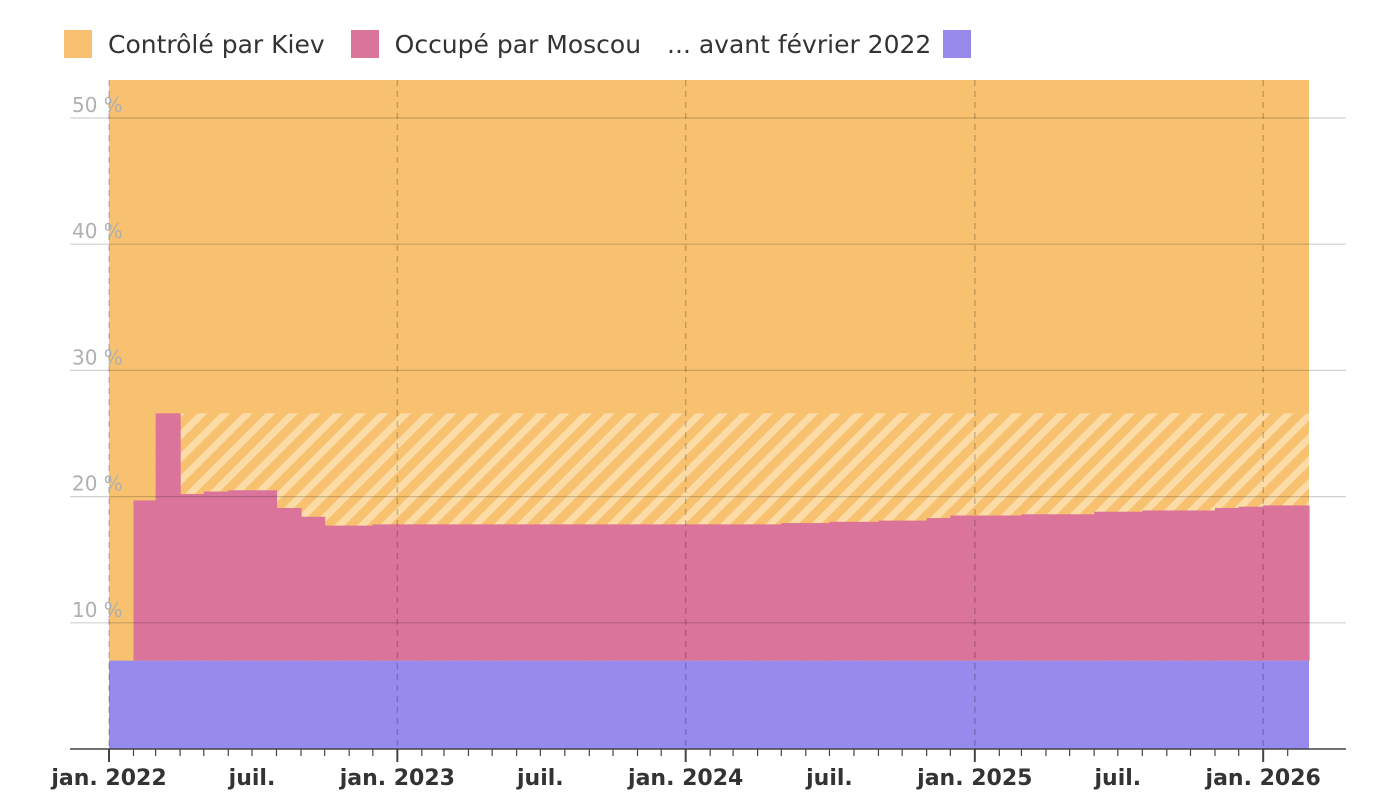 This screenshot has height=812, width=1388. Describe the element at coordinates (97, 484) in the screenshot. I see `y-tick-label: 20 %` at that location.